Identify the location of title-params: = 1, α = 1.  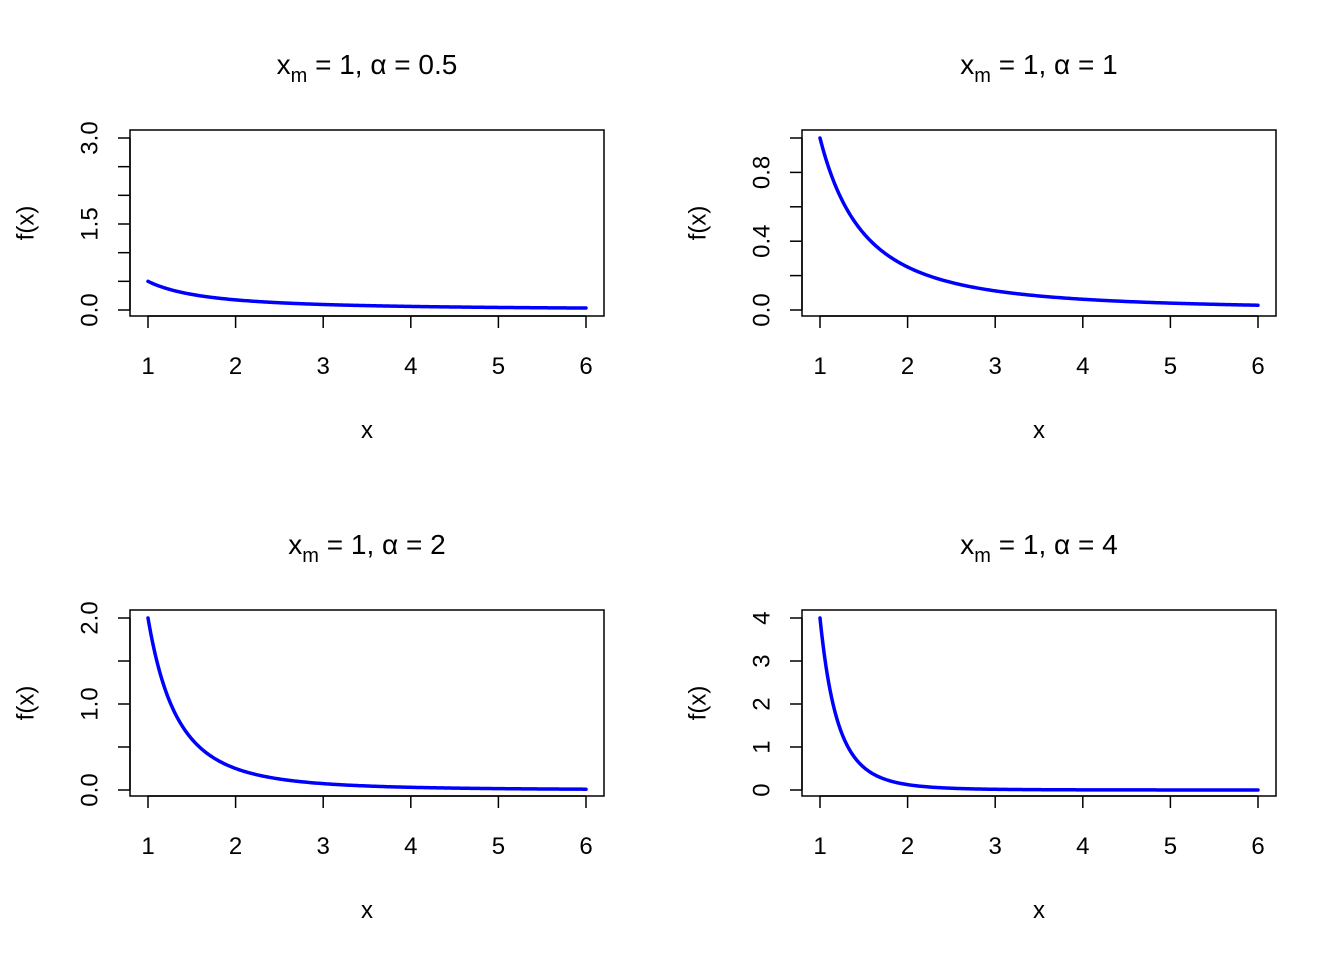
(1054, 64).